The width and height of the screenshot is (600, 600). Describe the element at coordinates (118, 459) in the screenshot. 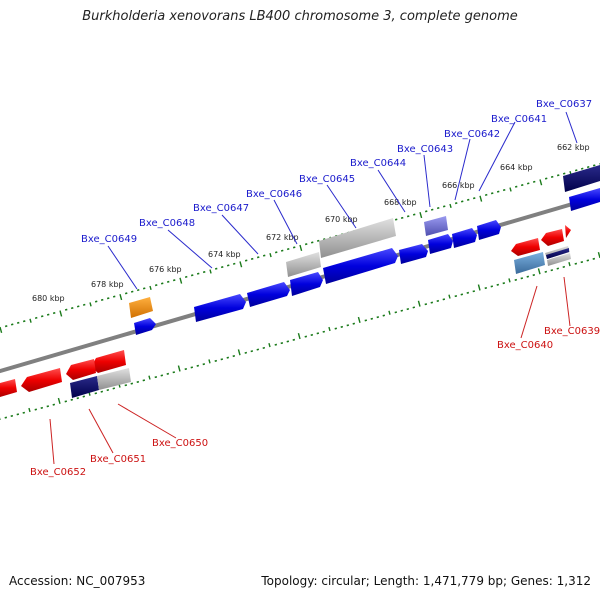

I see `gene-label: Bxe_C0651` at that location.